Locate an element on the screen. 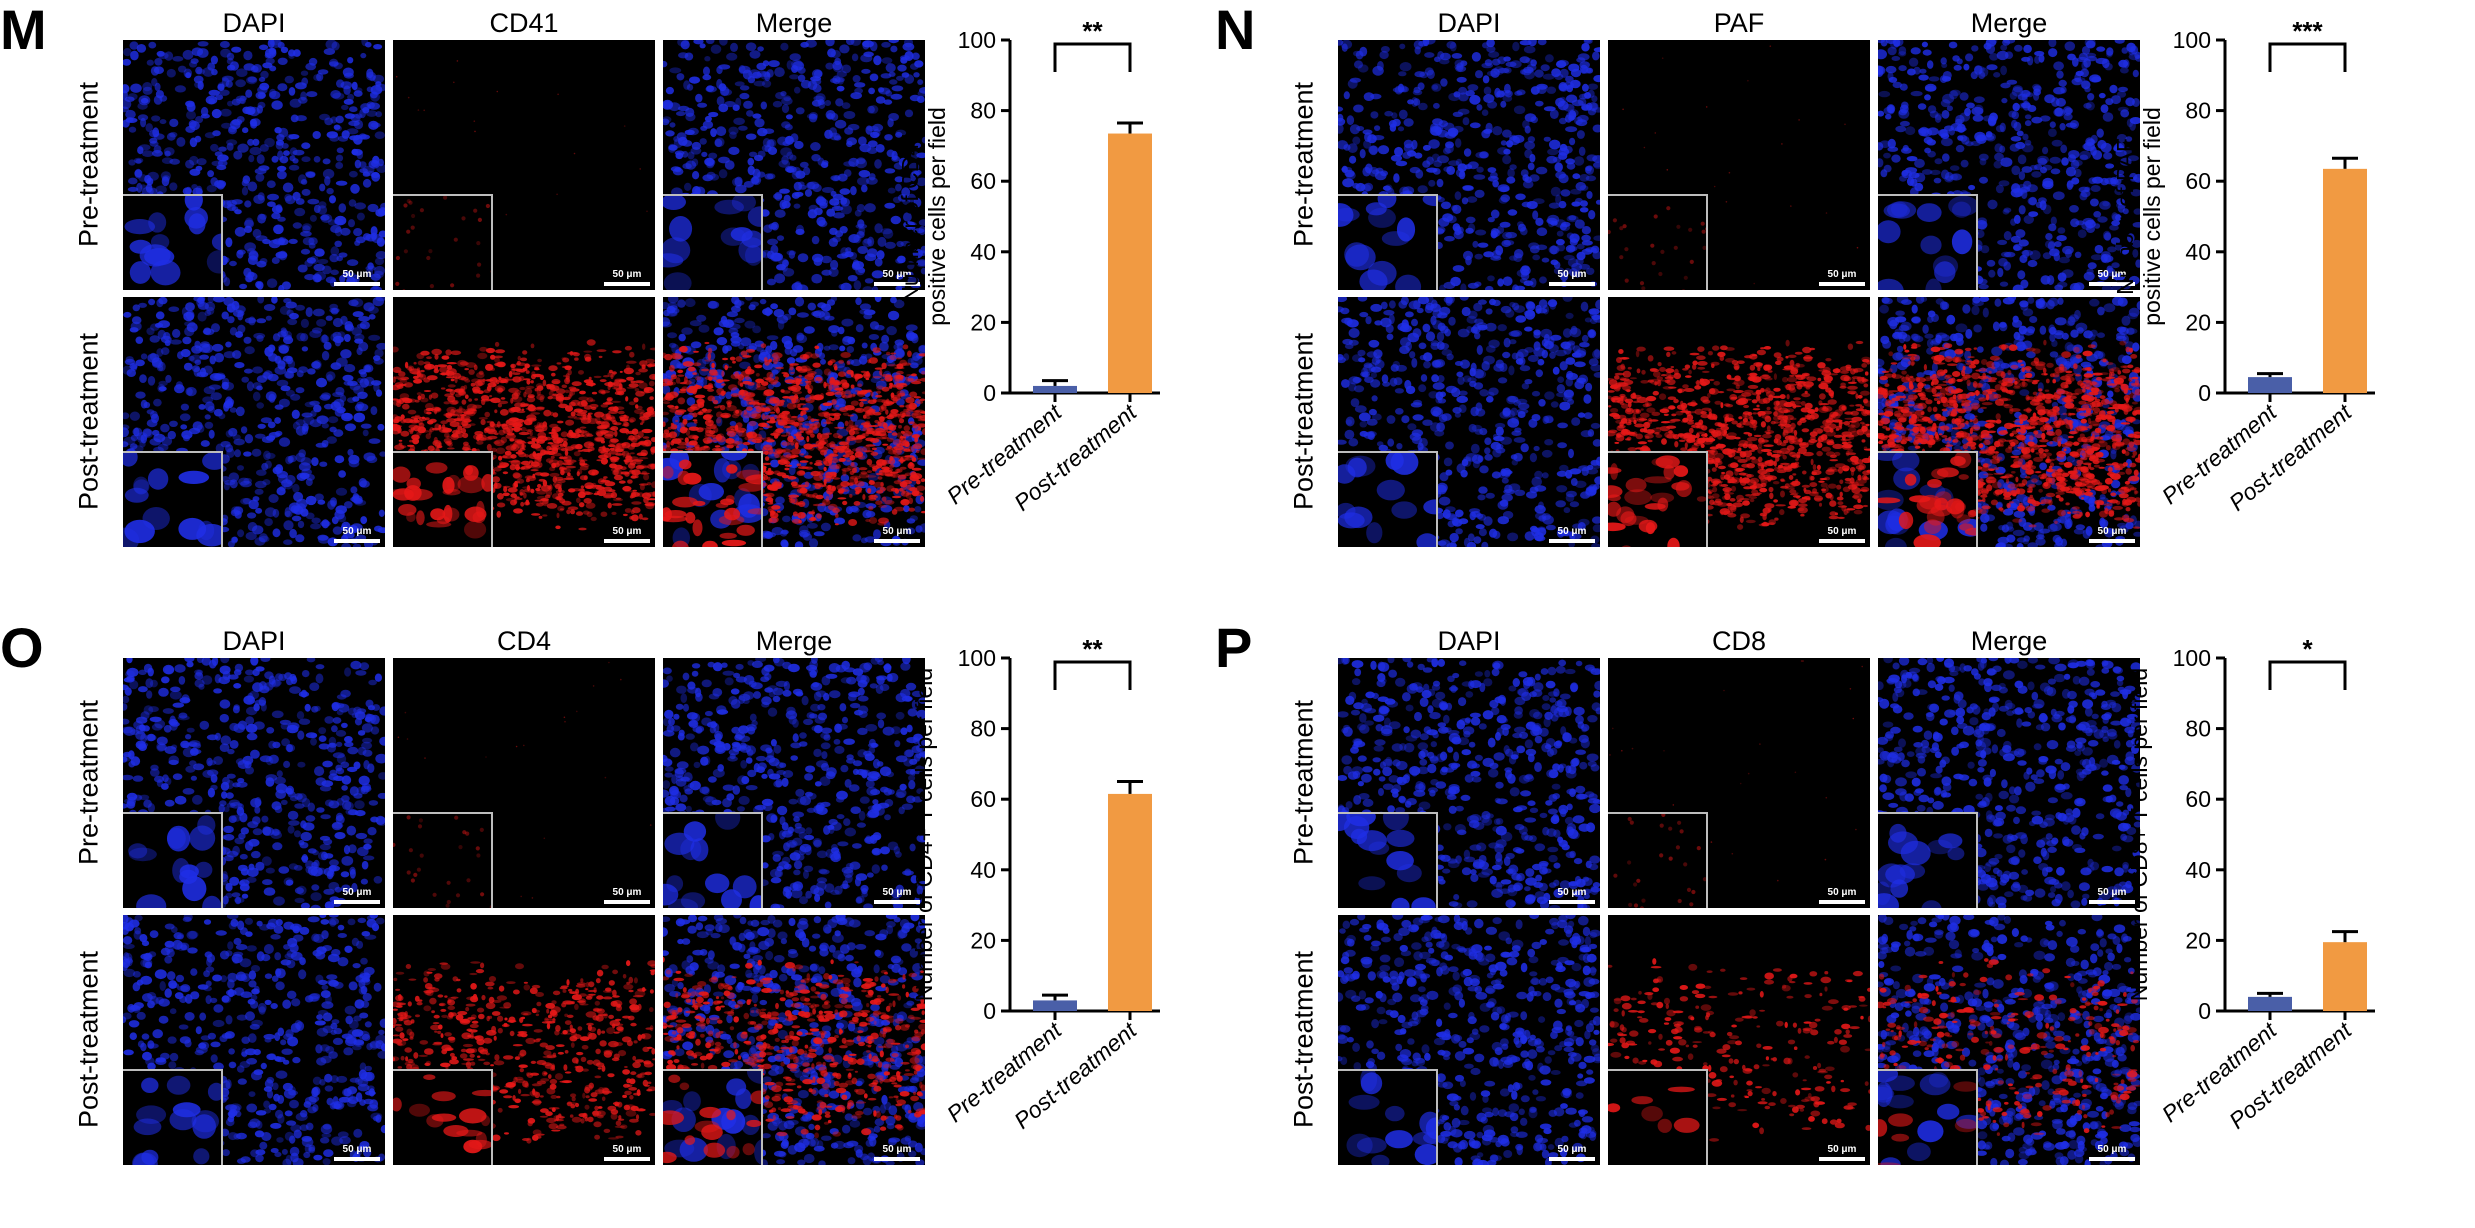  column-label-marker: CD4 is located at coordinates (524, 641).